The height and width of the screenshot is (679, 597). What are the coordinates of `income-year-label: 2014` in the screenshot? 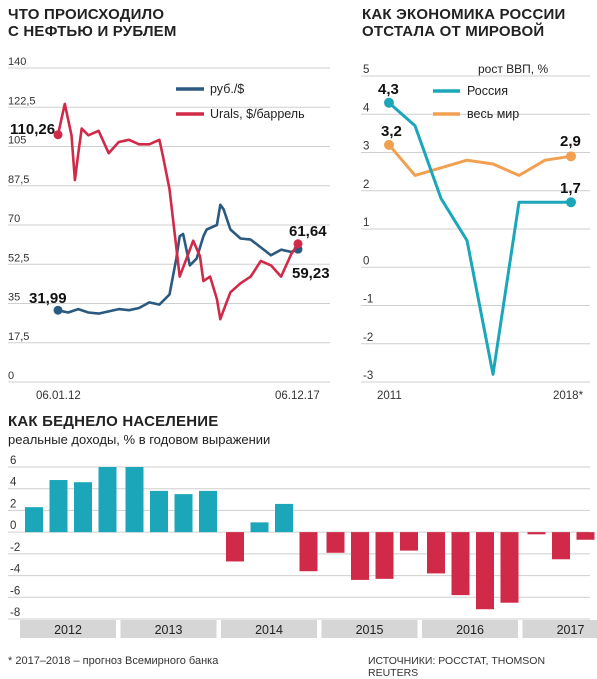 It's located at (269, 630).